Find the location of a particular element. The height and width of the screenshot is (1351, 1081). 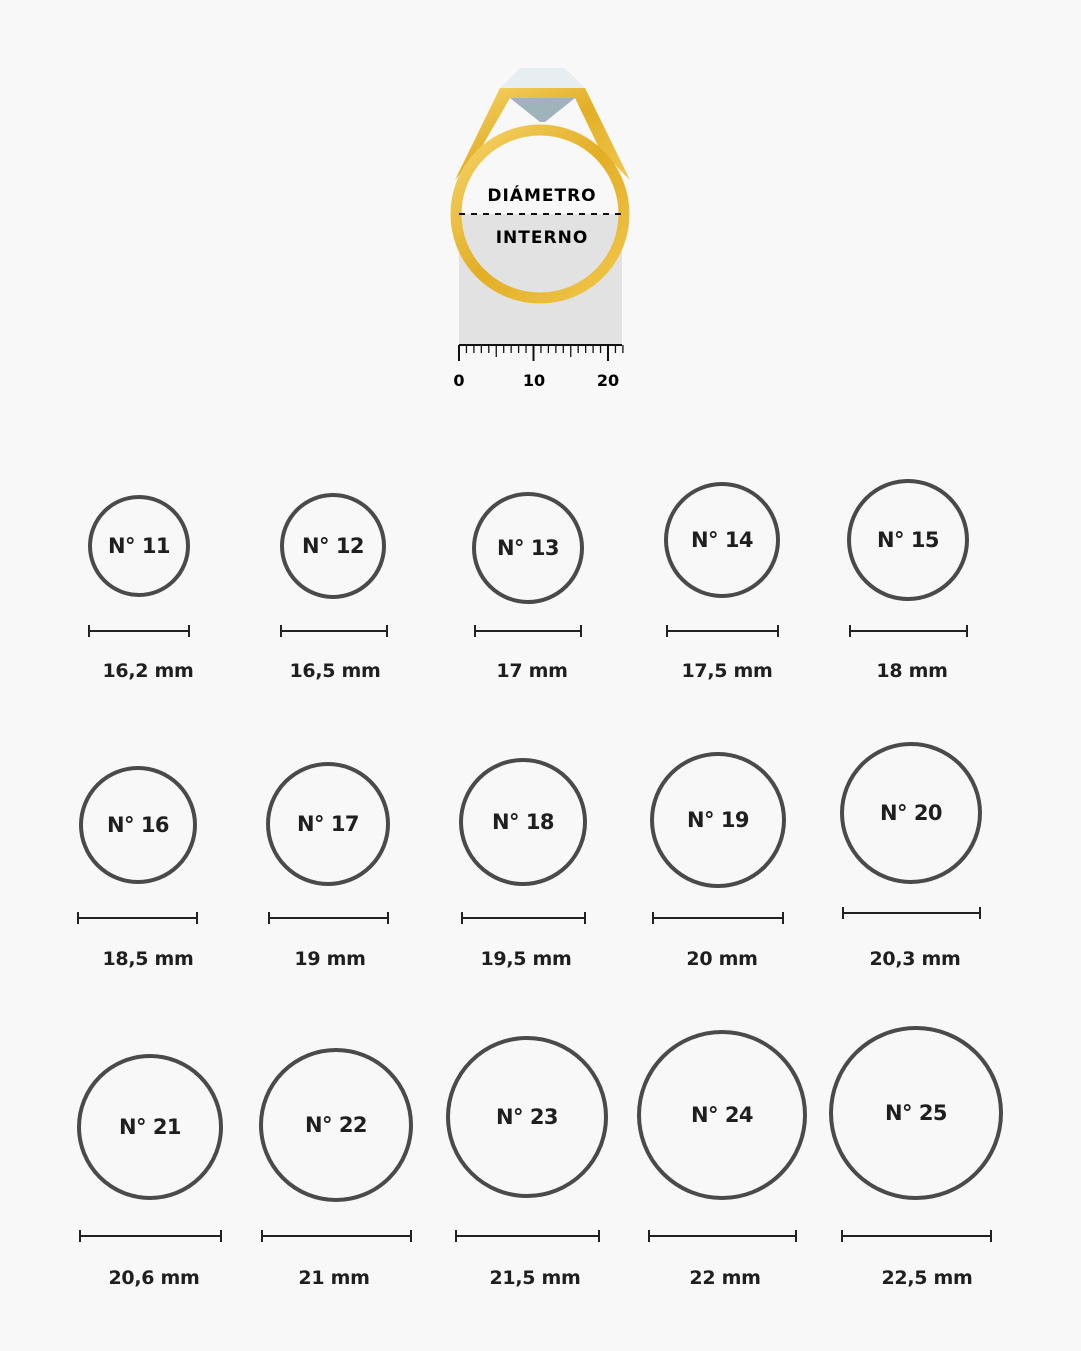

ring-size-circle: N° 12 is located at coordinates (333, 546).